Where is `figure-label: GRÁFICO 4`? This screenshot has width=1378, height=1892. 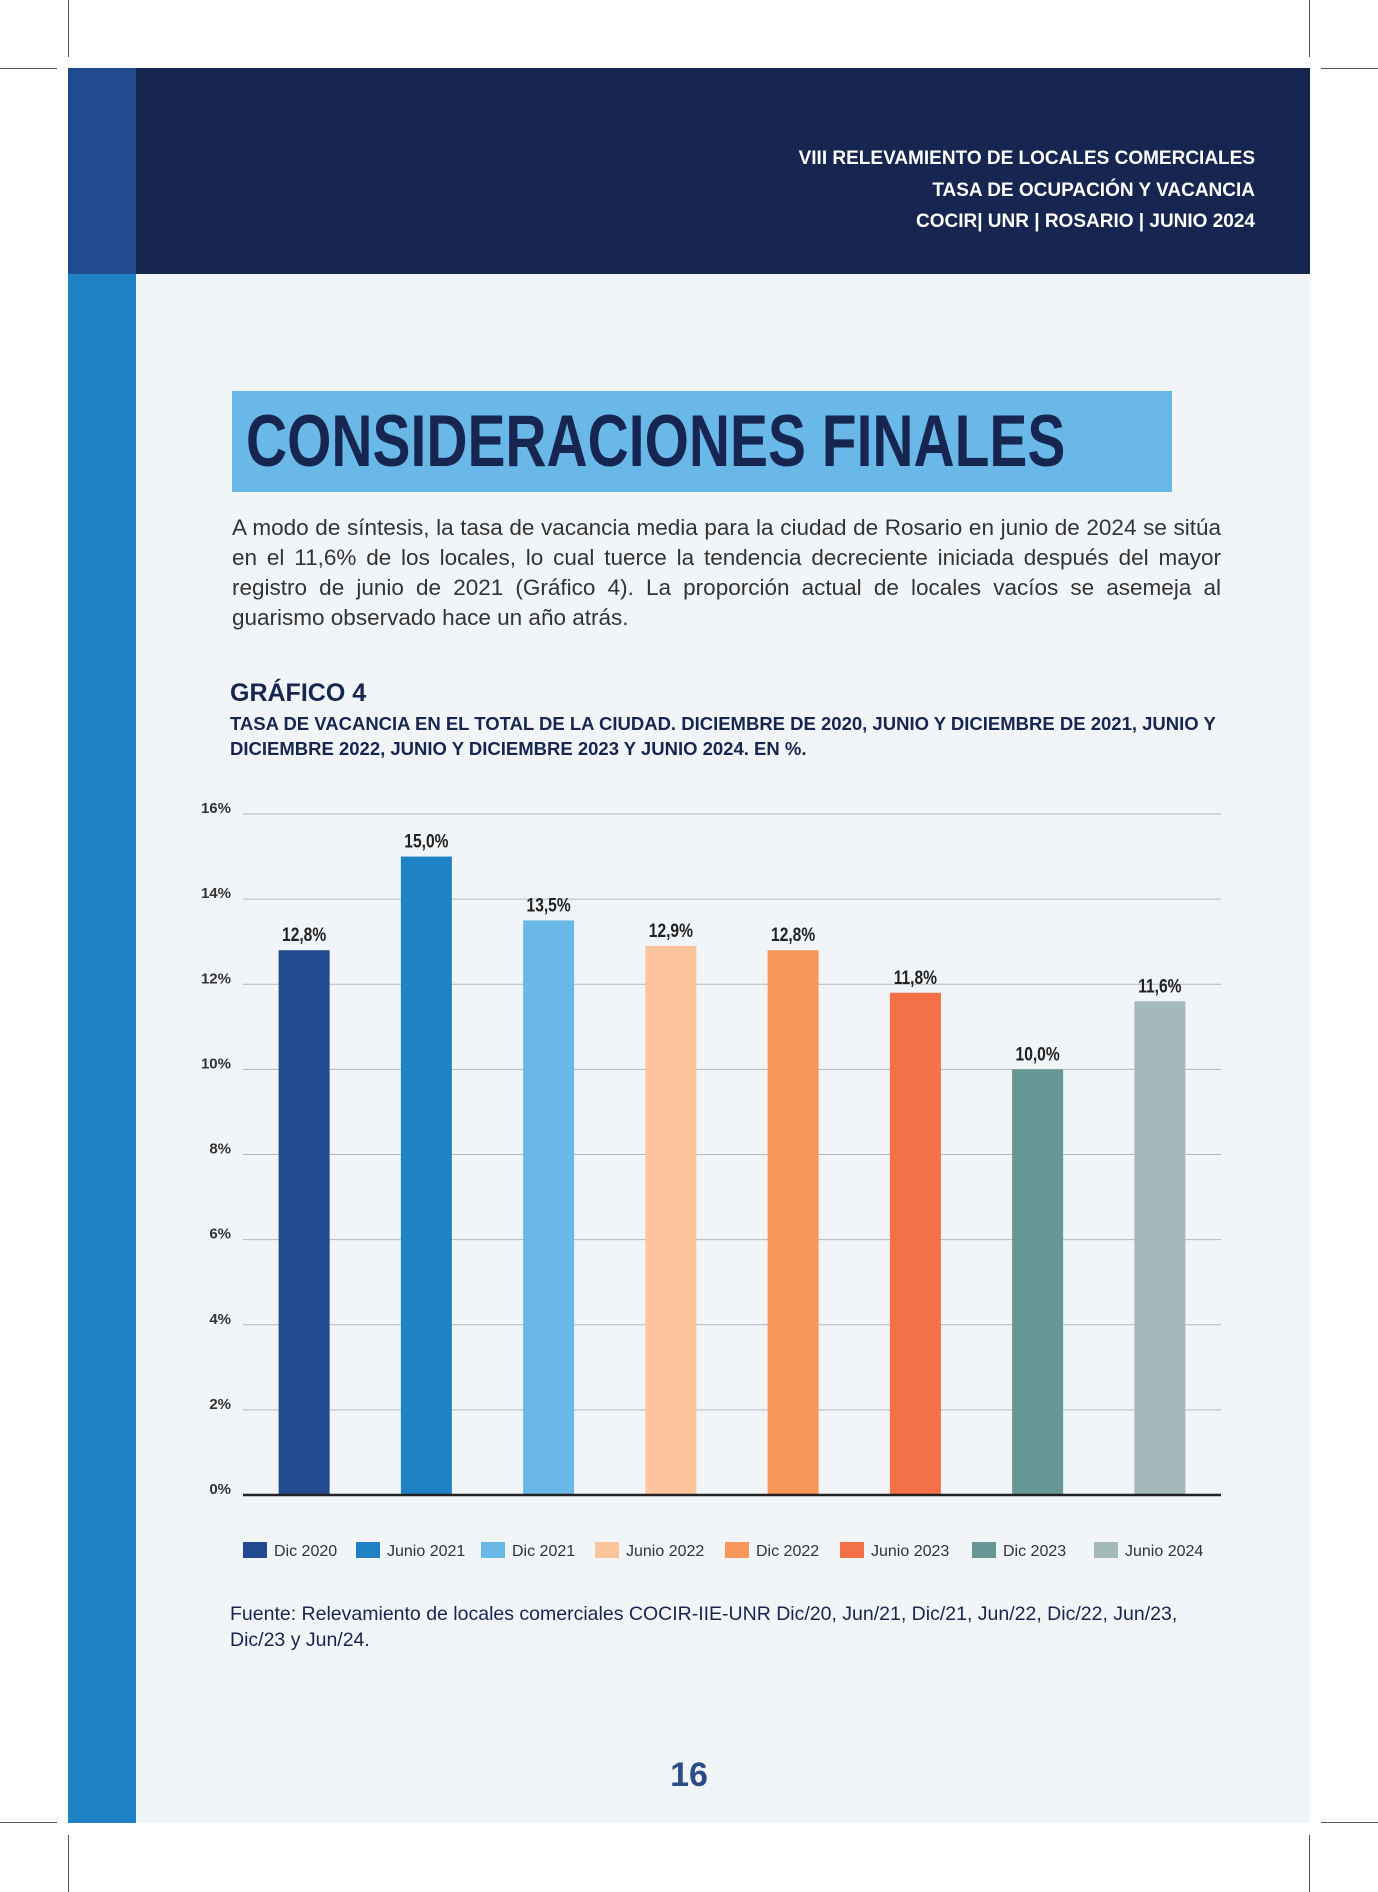 figure-label: GRÁFICO 4 is located at coordinates (298, 693).